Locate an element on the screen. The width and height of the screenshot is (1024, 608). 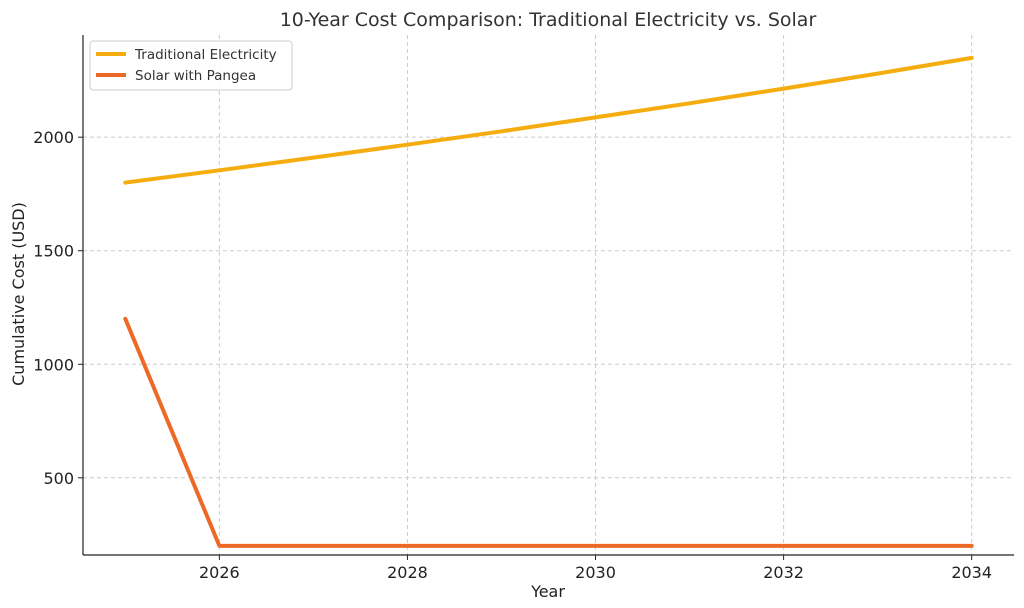
y-tick-label: 2000 is located at coordinates (53, 137).